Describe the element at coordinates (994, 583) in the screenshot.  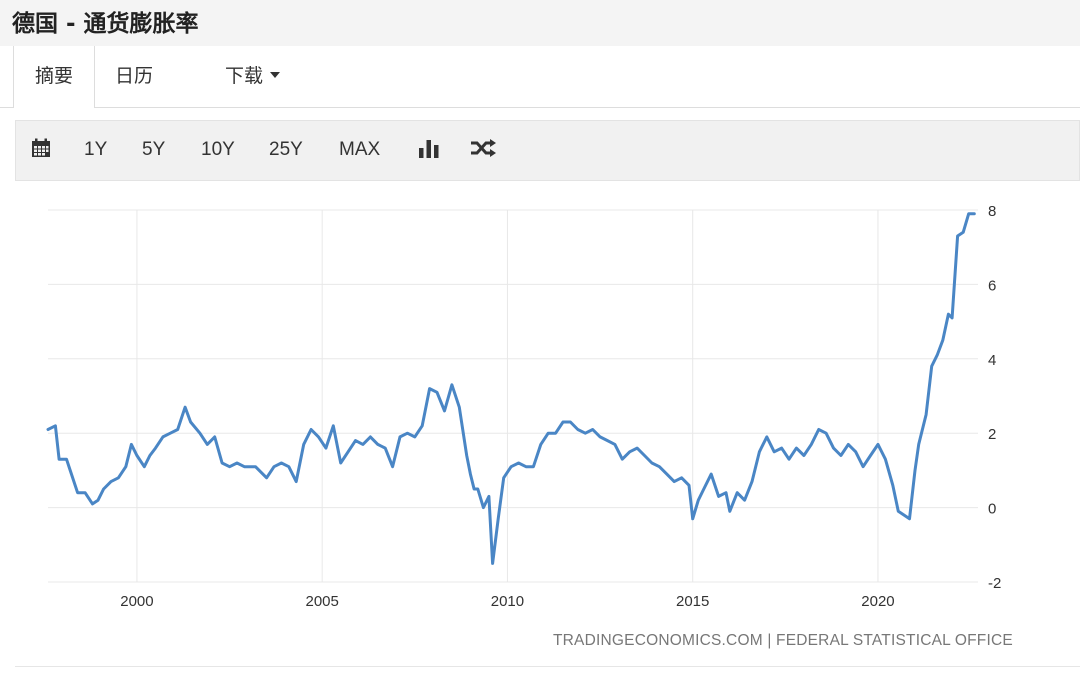
I see `y-tick-label: -2` at that location.